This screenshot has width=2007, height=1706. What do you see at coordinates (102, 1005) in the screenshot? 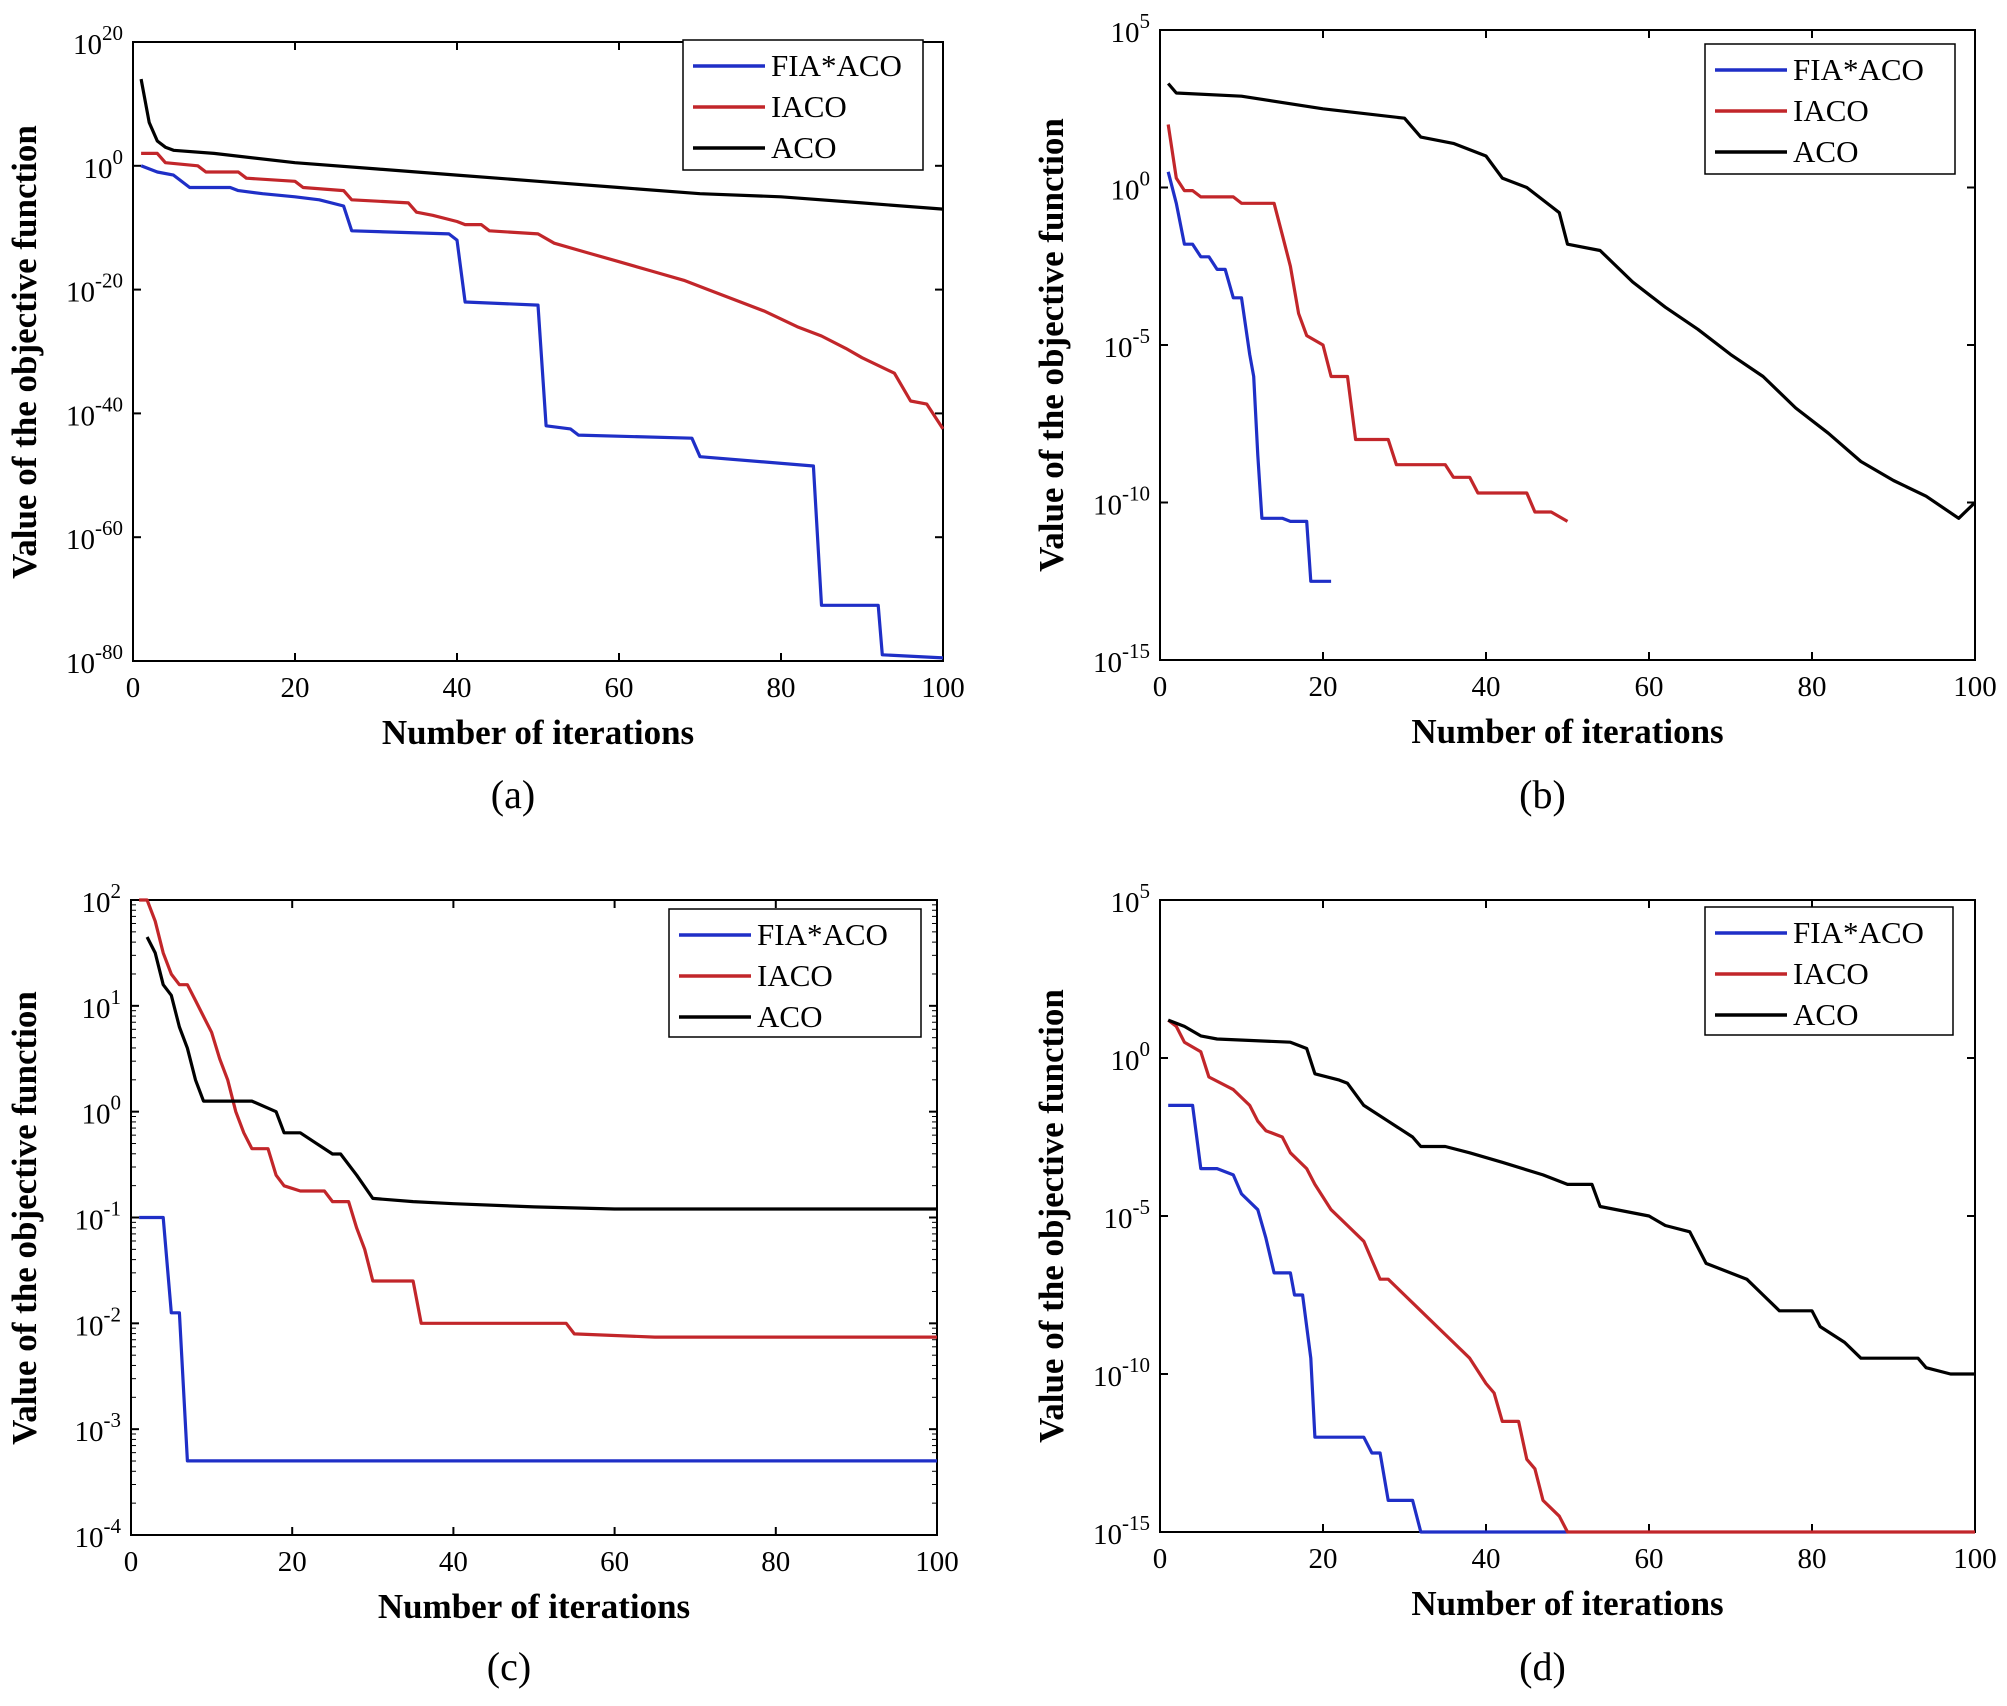
I see `y-tick-label: 10¹` at bounding box center [102, 1005].